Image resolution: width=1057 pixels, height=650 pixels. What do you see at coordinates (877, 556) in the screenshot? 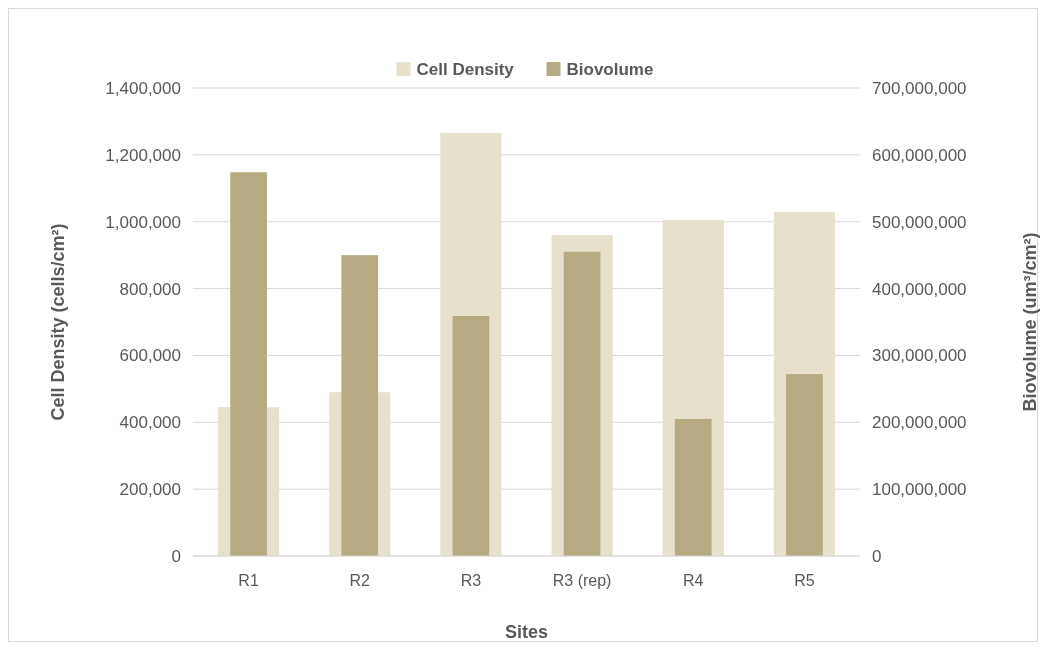
I see `y2-tick-label: 0` at bounding box center [877, 556].